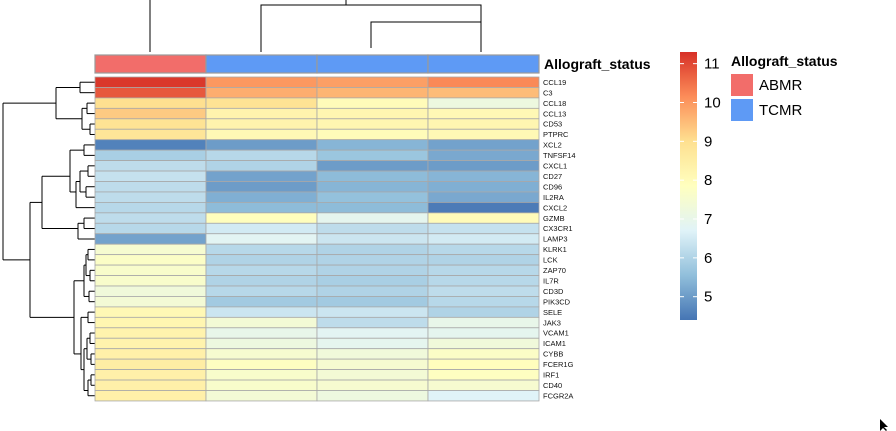  I want to click on row-label-ptprc: PTPRC, so click(556, 134).